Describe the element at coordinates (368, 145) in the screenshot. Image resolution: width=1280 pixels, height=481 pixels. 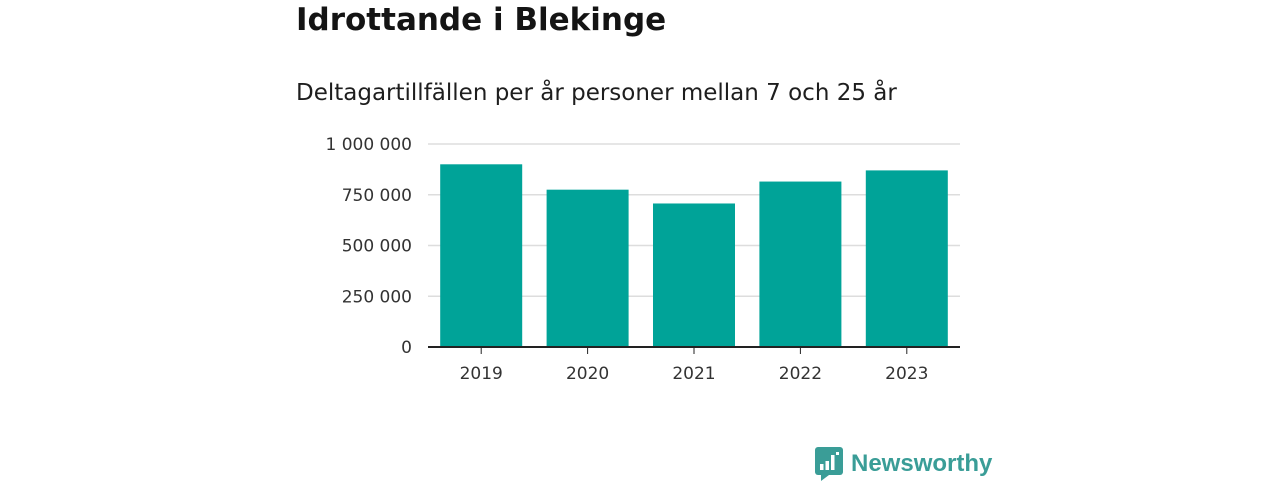
I see `y-tick-label: 1 000 000` at that location.